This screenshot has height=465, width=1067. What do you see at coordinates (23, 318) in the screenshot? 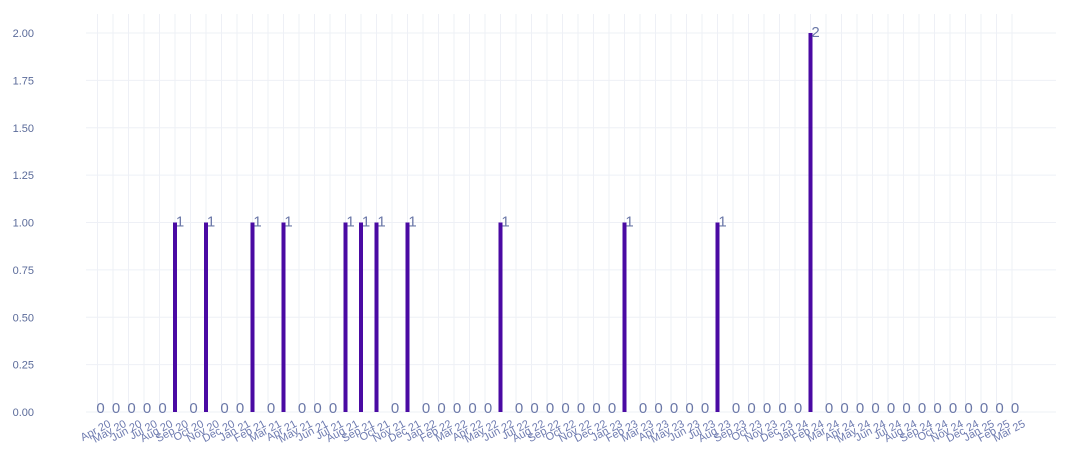
I see `y-tick-label: 0.50` at bounding box center [23, 318].